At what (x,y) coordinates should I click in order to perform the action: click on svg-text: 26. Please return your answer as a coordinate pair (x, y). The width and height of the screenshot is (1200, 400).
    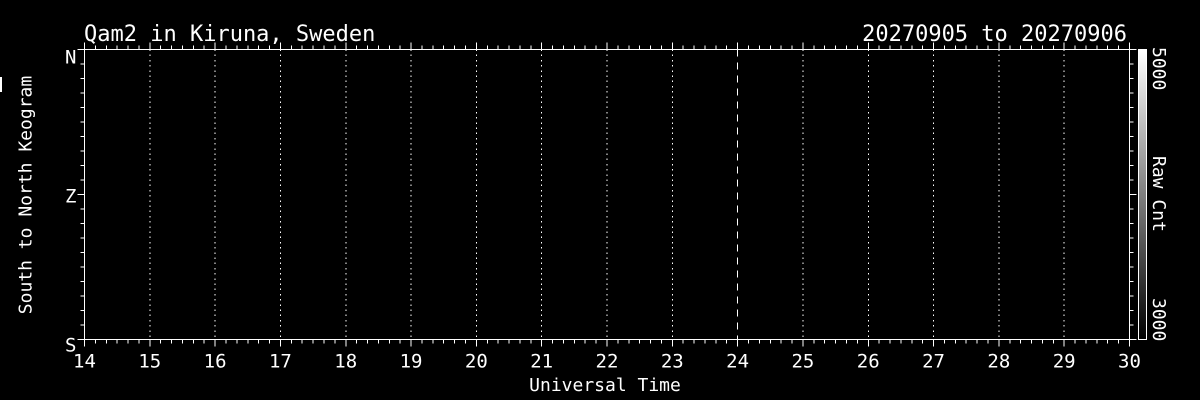
    Looking at the image, I should click on (868, 362).